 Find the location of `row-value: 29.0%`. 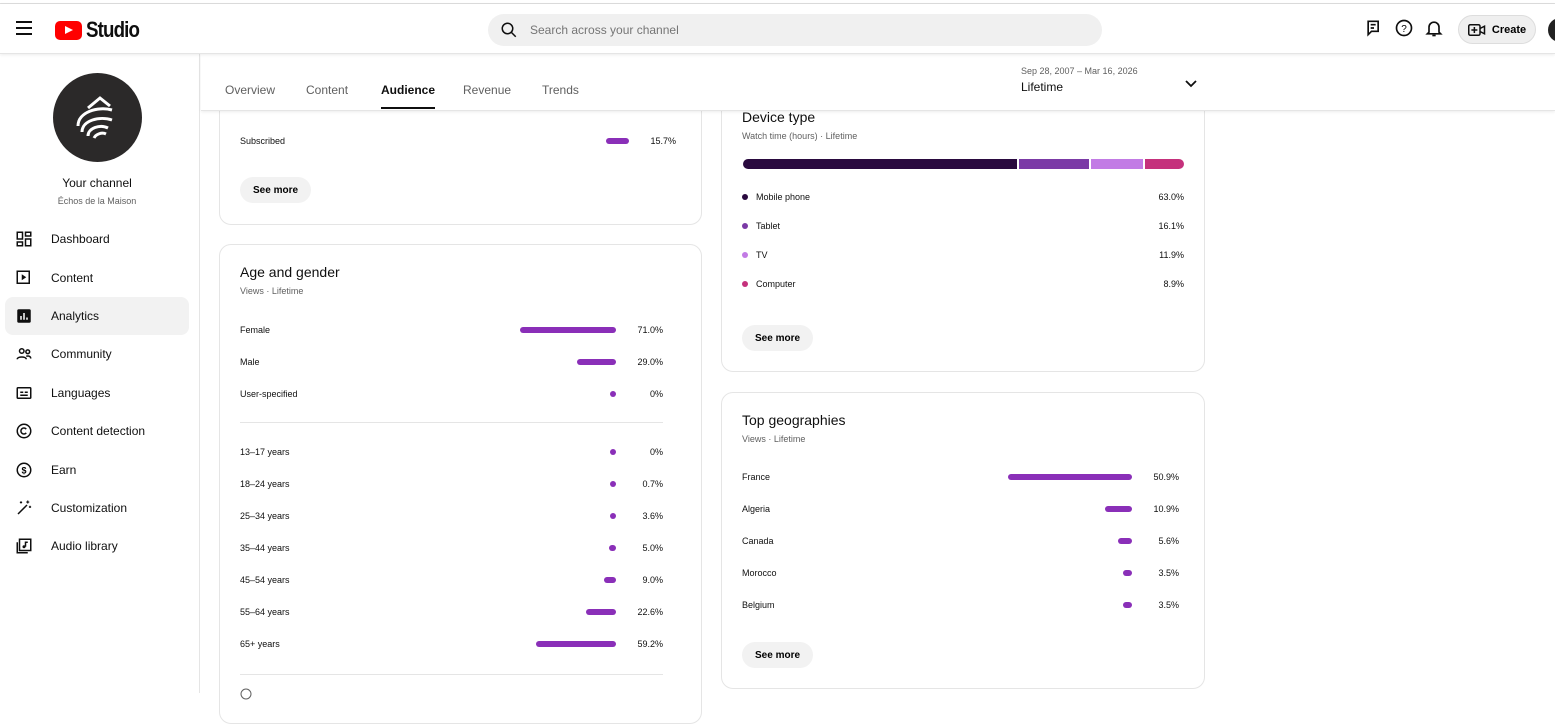

row-value: 29.0% is located at coordinates (650, 362).